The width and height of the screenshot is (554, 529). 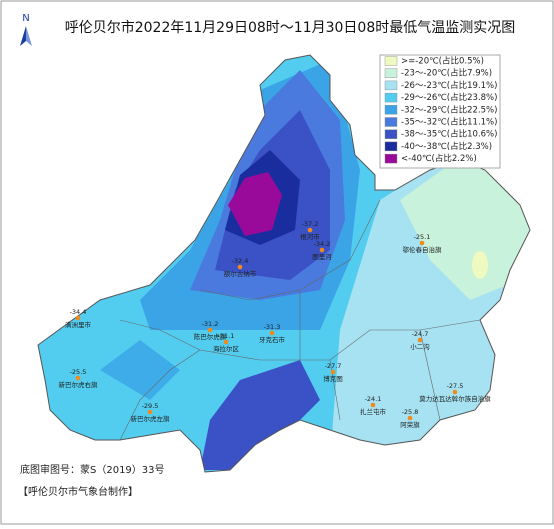 What do you see at coordinates (79, 384) in the screenshot?
I see `station-name: 新巴尔虎右旗` at bounding box center [79, 384].